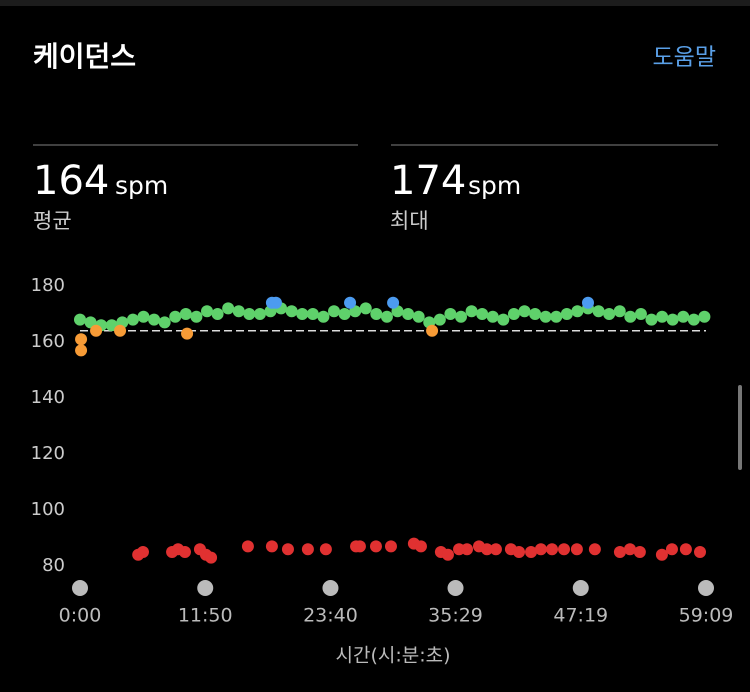 This screenshot has height=692, width=750. I want to click on stat-value: 174, so click(428, 181).